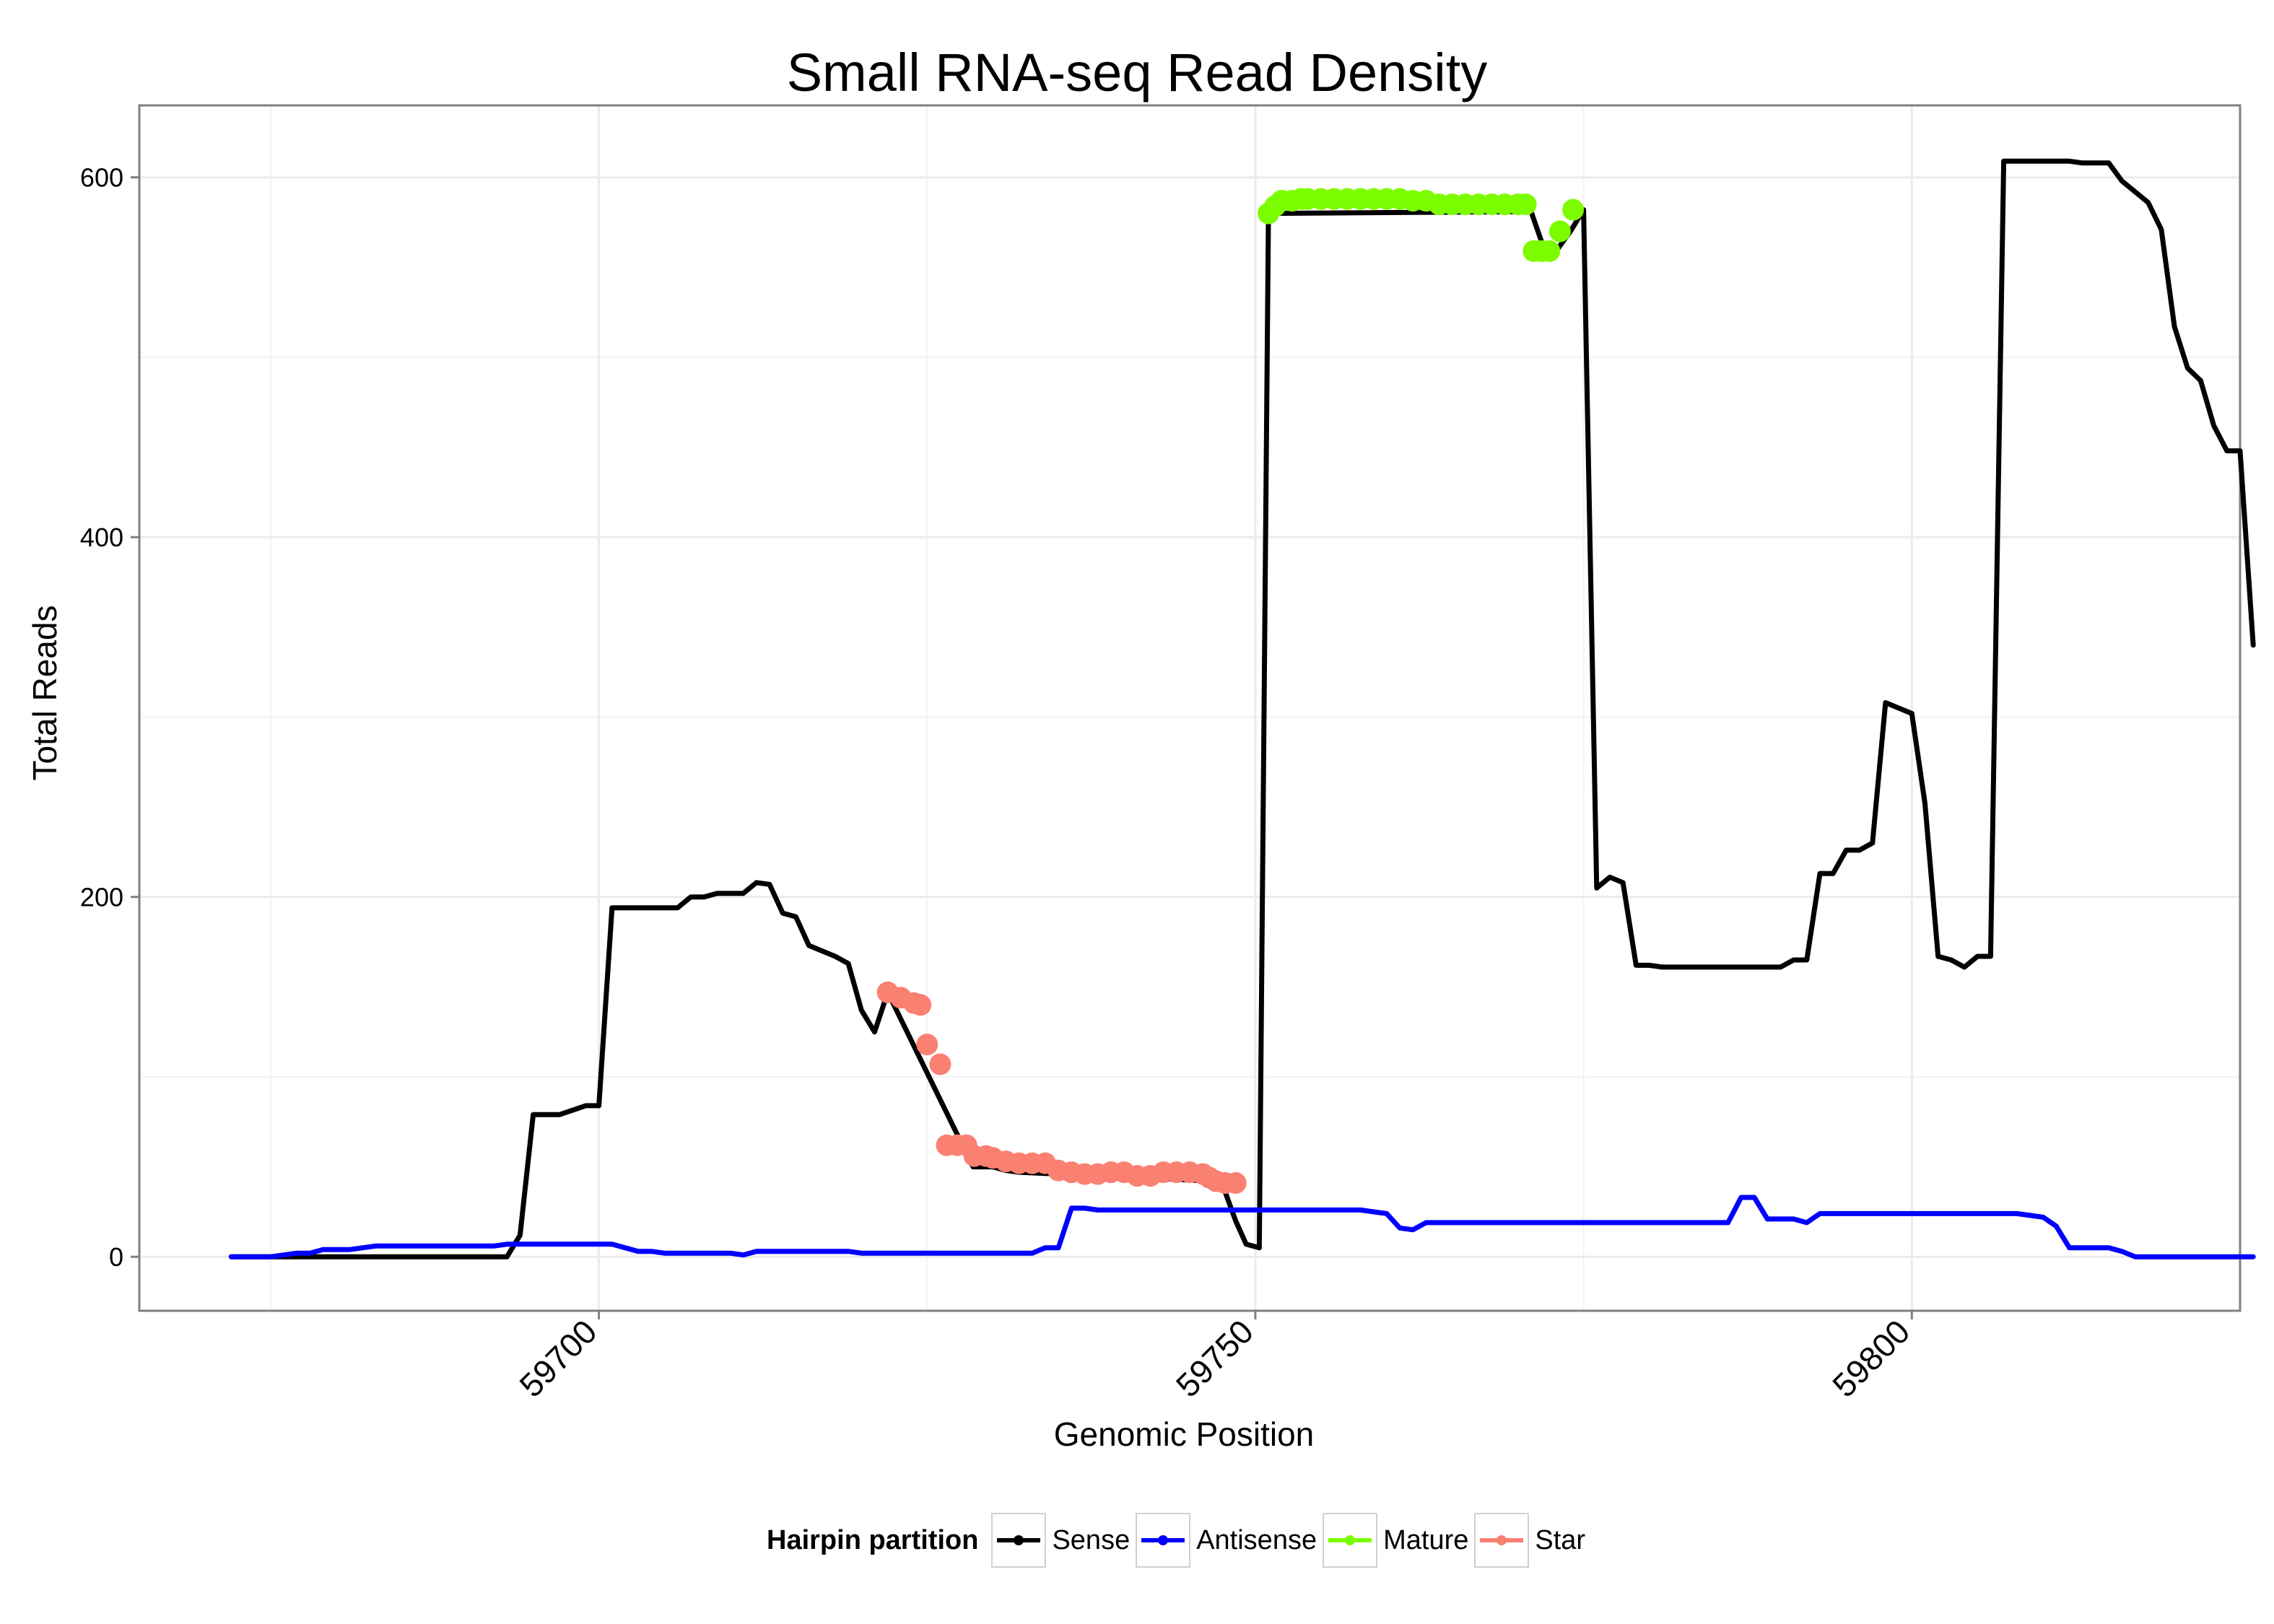 This screenshot has width=2274, height=1624. What do you see at coordinates (1184, 1434) in the screenshot?
I see `x-axis-label: Genomic Position` at bounding box center [1184, 1434].